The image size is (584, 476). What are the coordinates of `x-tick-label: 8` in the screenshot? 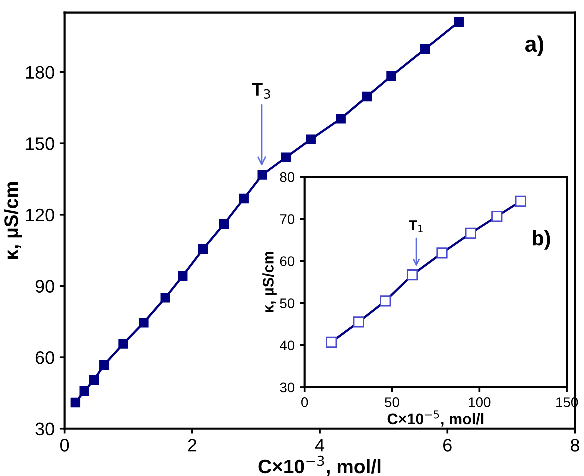 It's located at (575, 445).